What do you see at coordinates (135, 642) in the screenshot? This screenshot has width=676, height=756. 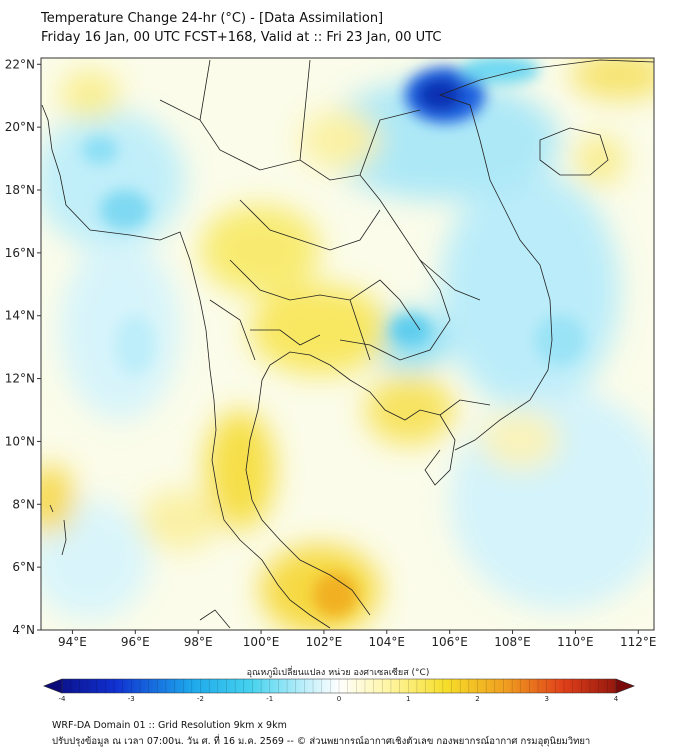 I see `lon-tick-label: 96°E` at bounding box center [135, 642].